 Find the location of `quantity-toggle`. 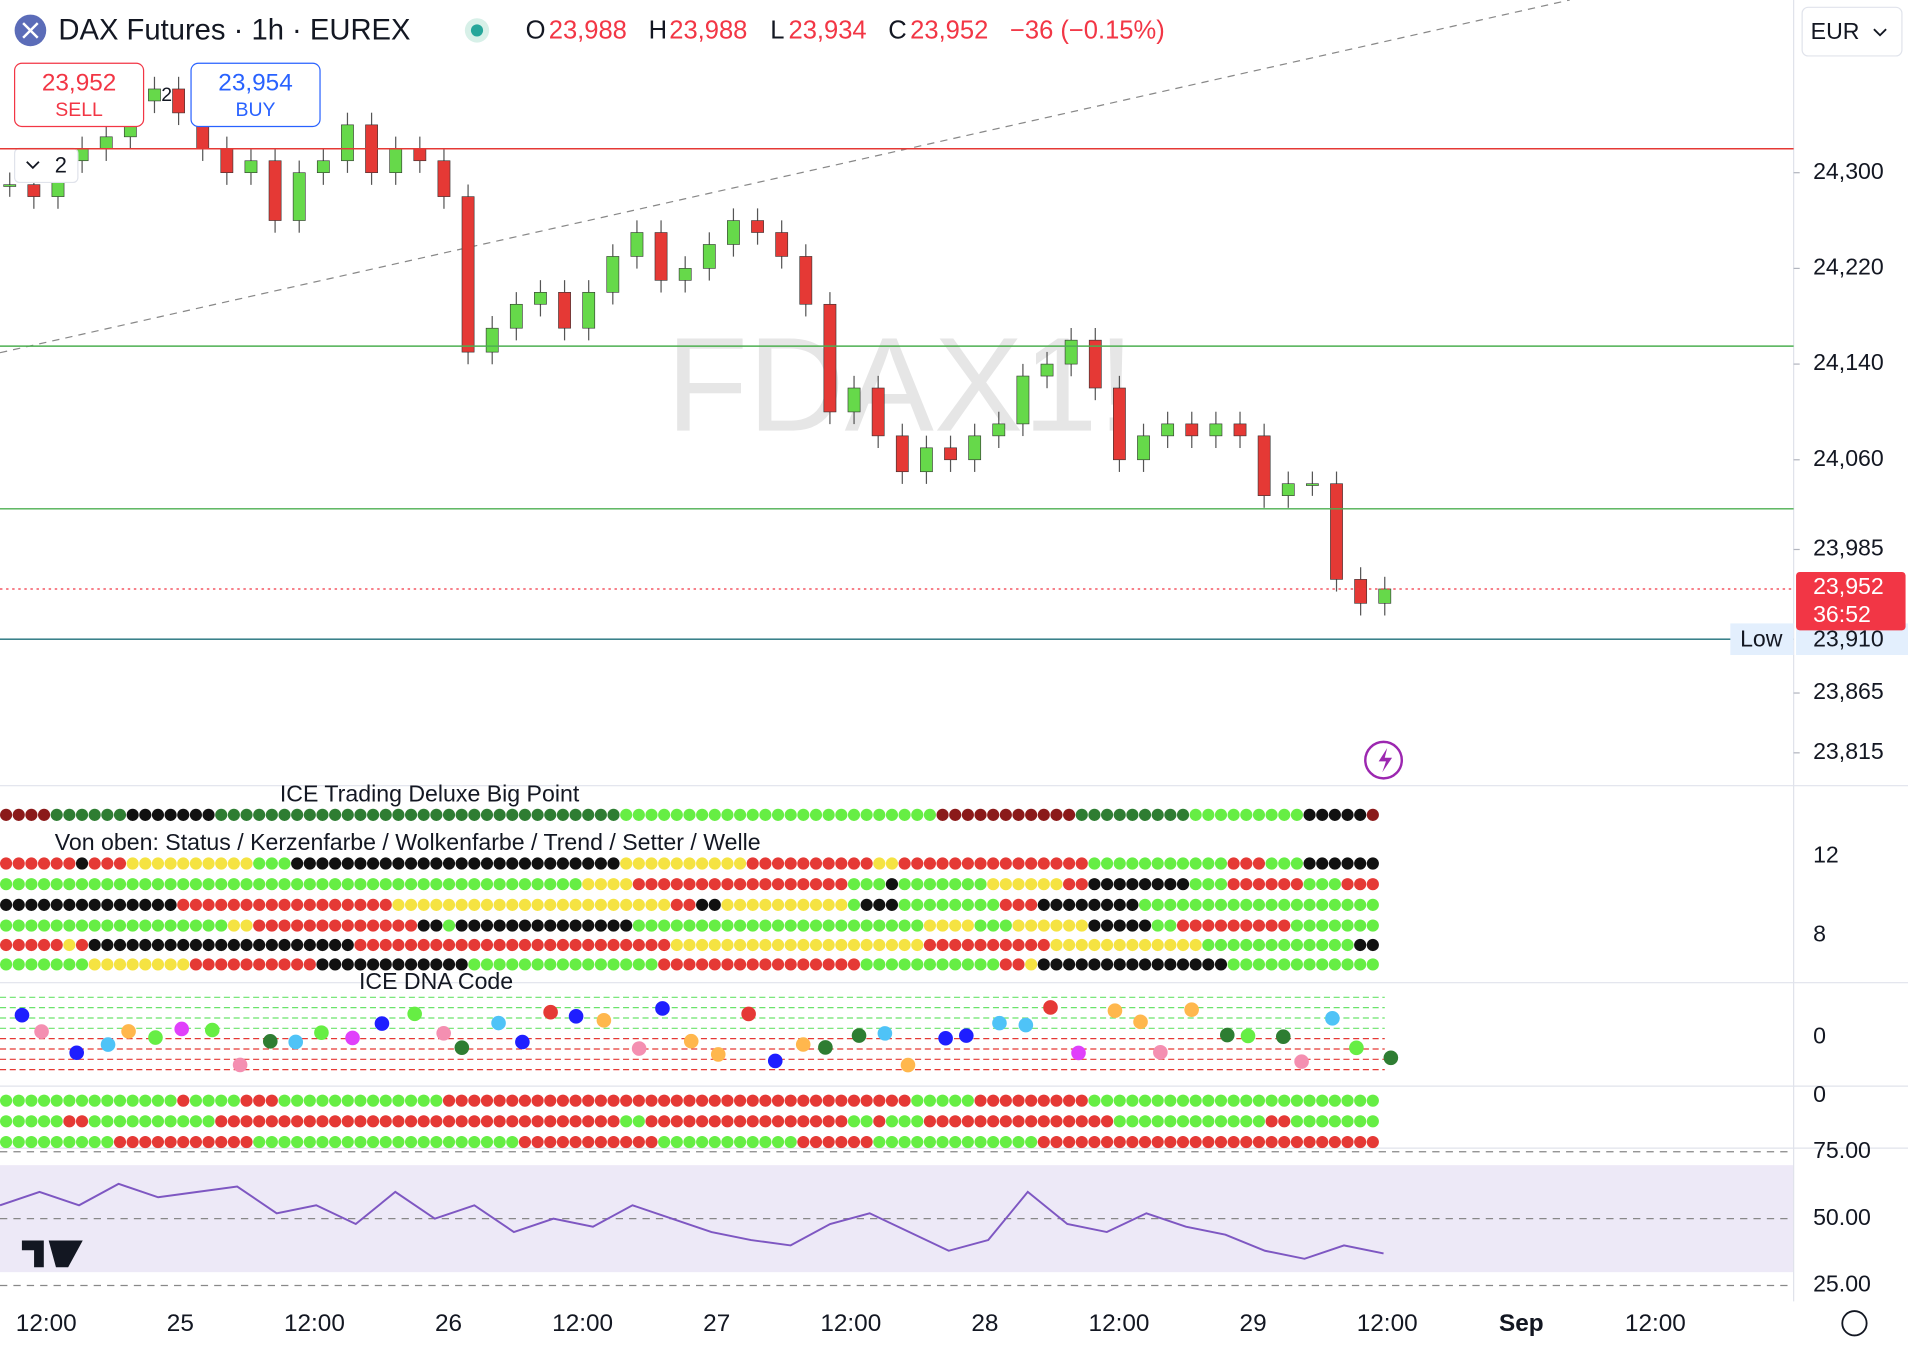

quantity-toggle is located at coordinates (46, 165).